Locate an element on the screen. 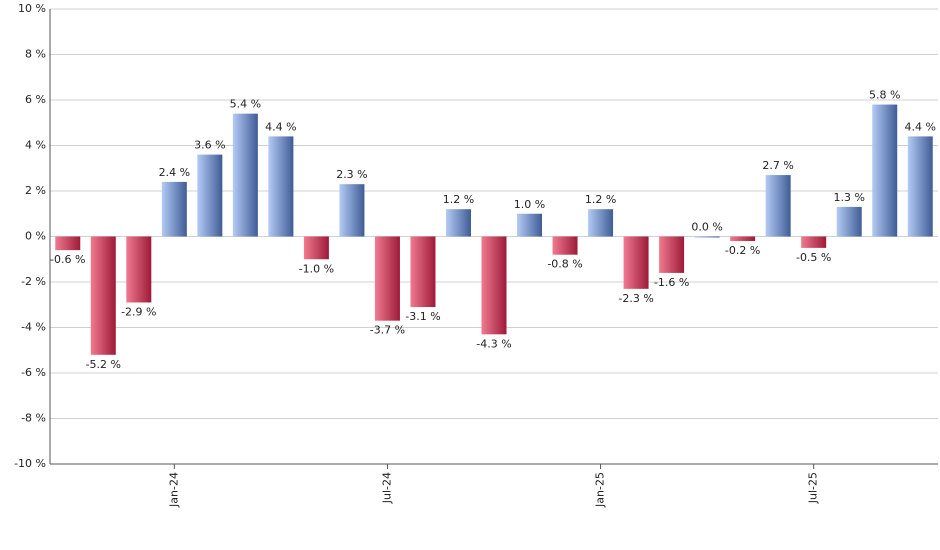  y-tick-label: -6 % is located at coordinates (33, 372).